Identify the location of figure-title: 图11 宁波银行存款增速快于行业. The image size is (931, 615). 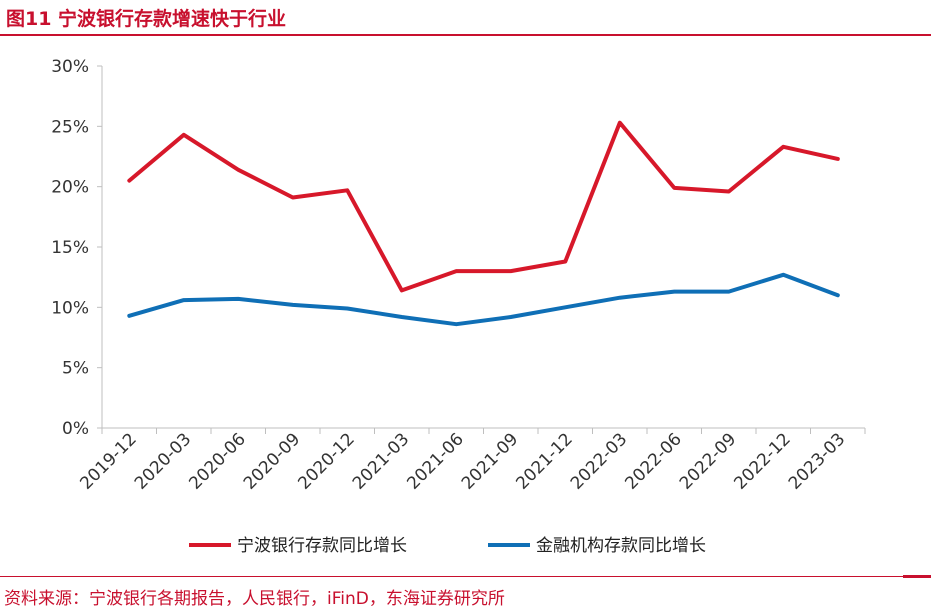
(146, 19).